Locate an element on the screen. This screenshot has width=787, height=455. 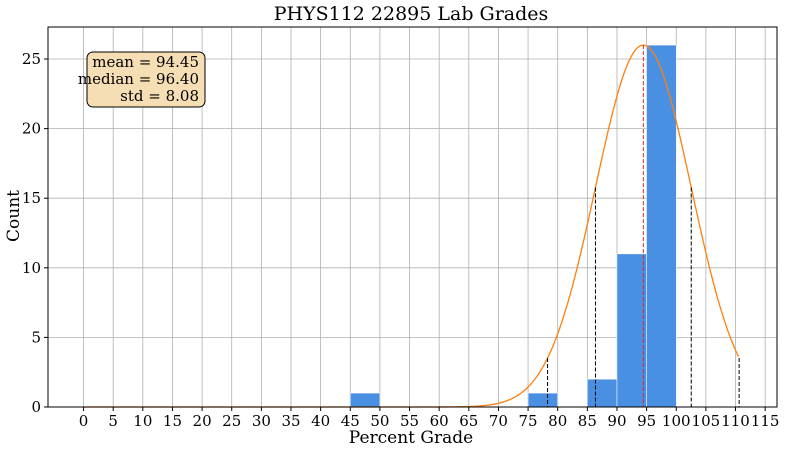
stats-mean: mean = 94.45 is located at coordinates (145, 62).